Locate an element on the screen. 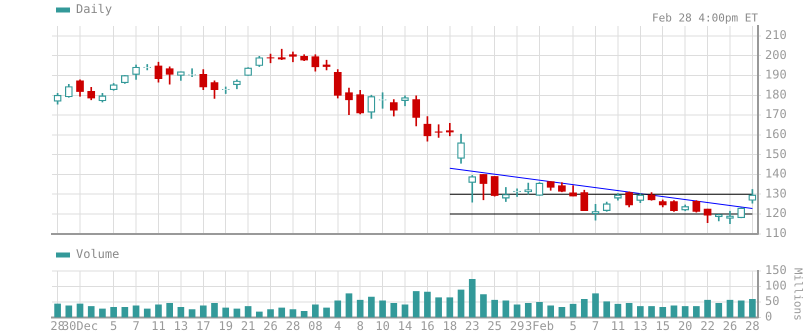 The image size is (804, 336). legend-label: Daily is located at coordinates (94, 9).